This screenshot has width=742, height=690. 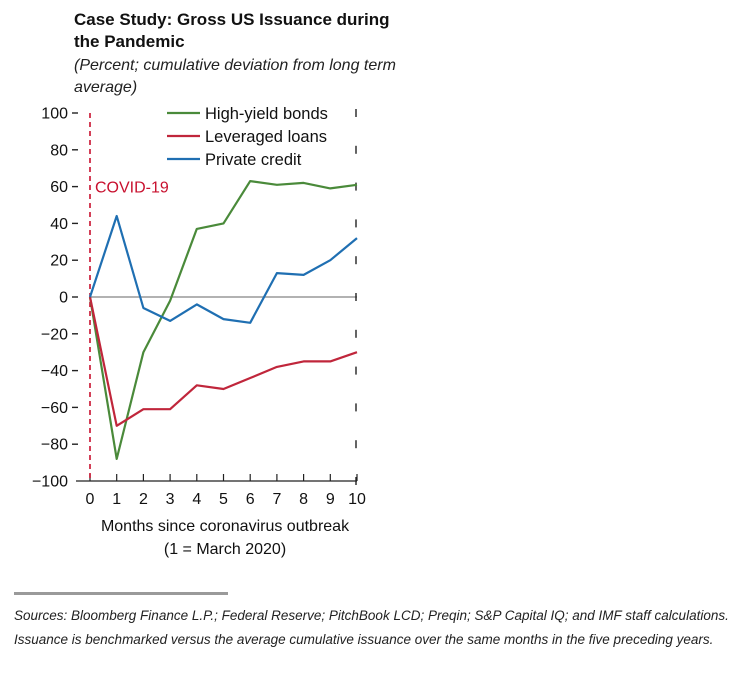 I want to click on y-tick-label: −80, so click(x=54, y=445).